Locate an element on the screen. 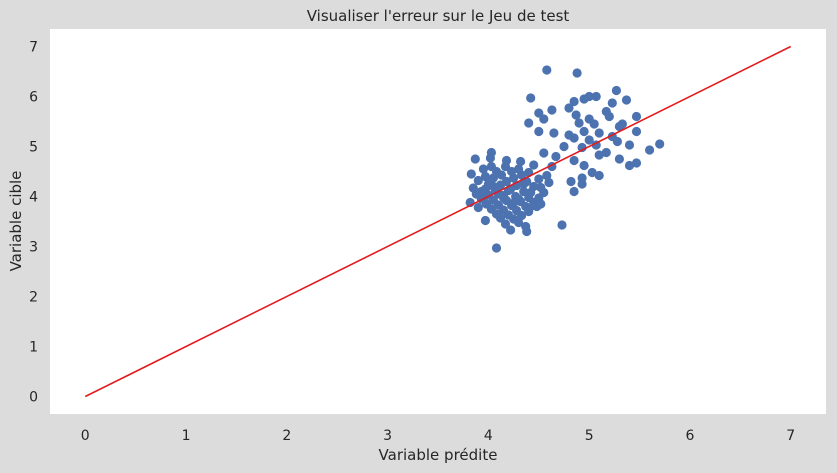  x-tick-label: 2 is located at coordinates (286, 436).